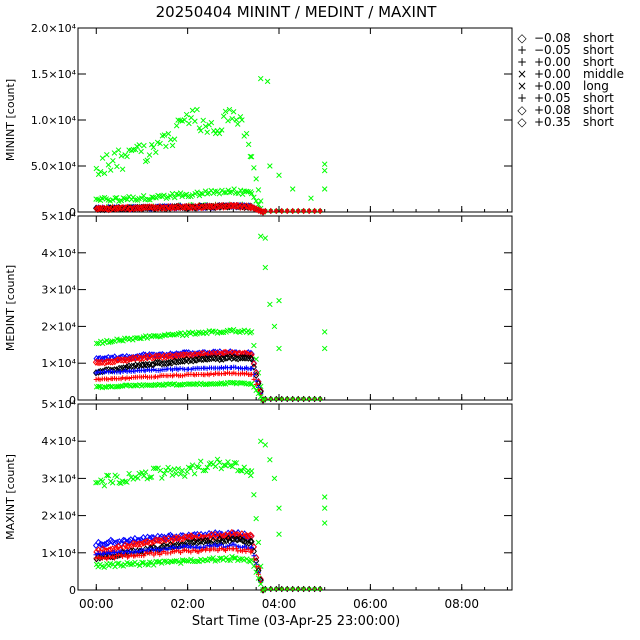 This screenshot has height=640, width=640. What do you see at coordinates (598, 38) in the screenshot?
I see `legend-kind: short` at bounding box center [598, 38].